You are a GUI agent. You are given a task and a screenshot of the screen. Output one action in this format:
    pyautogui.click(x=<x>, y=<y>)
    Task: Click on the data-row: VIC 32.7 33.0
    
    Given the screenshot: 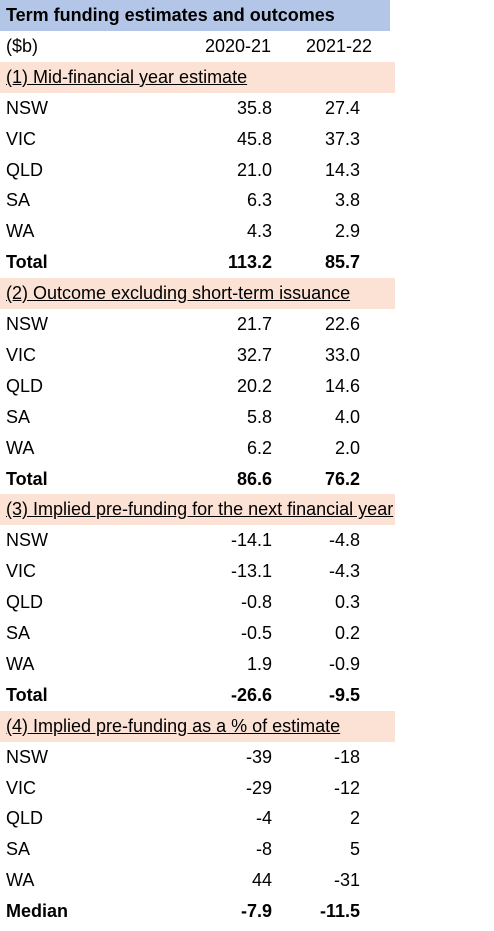 What is the action you would take?
    pyautogui.click(x=247, y=355)
    